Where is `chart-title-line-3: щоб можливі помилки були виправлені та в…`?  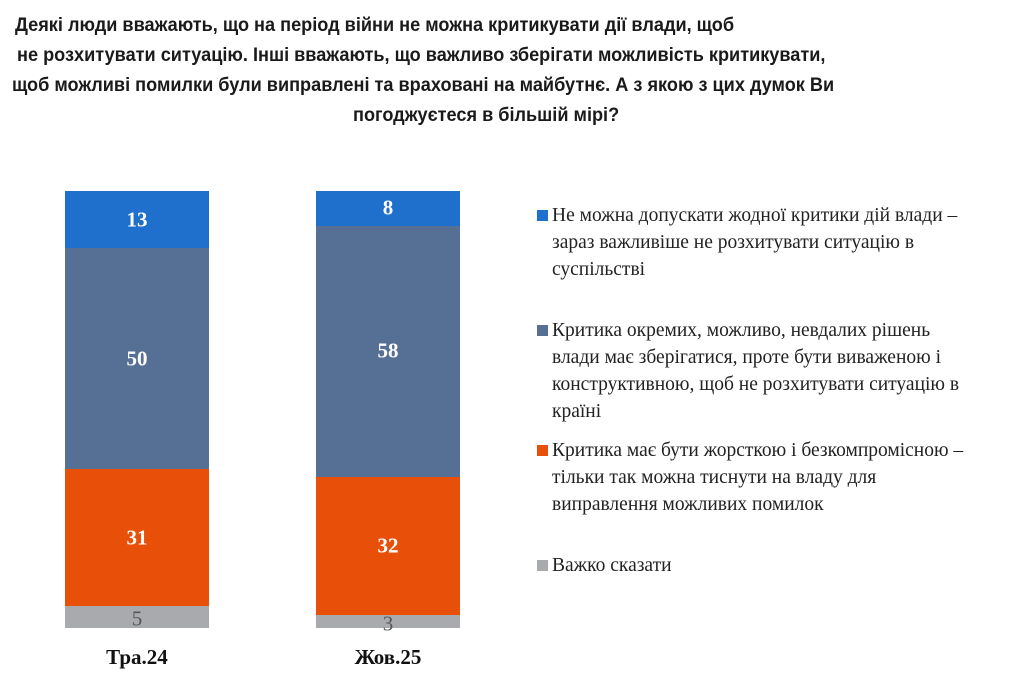 chart-title-line-3: щоб можливі помилки були виправлені та в… is located at coordinates (423, 85).